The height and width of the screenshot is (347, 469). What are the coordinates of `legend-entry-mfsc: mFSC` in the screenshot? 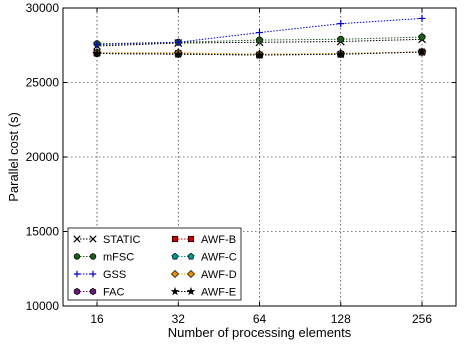 It's located at (103, 258).